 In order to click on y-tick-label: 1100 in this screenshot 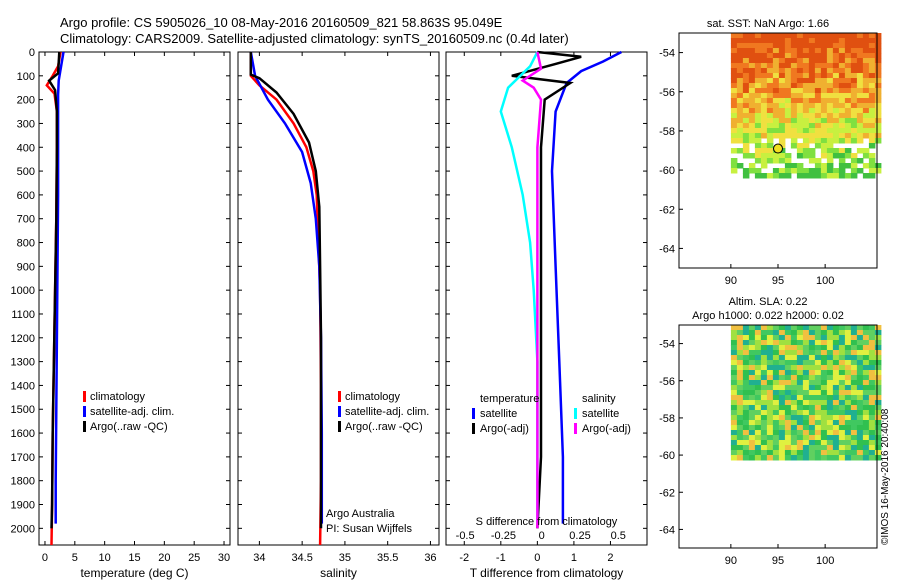, I will do `click(23, 315)`.